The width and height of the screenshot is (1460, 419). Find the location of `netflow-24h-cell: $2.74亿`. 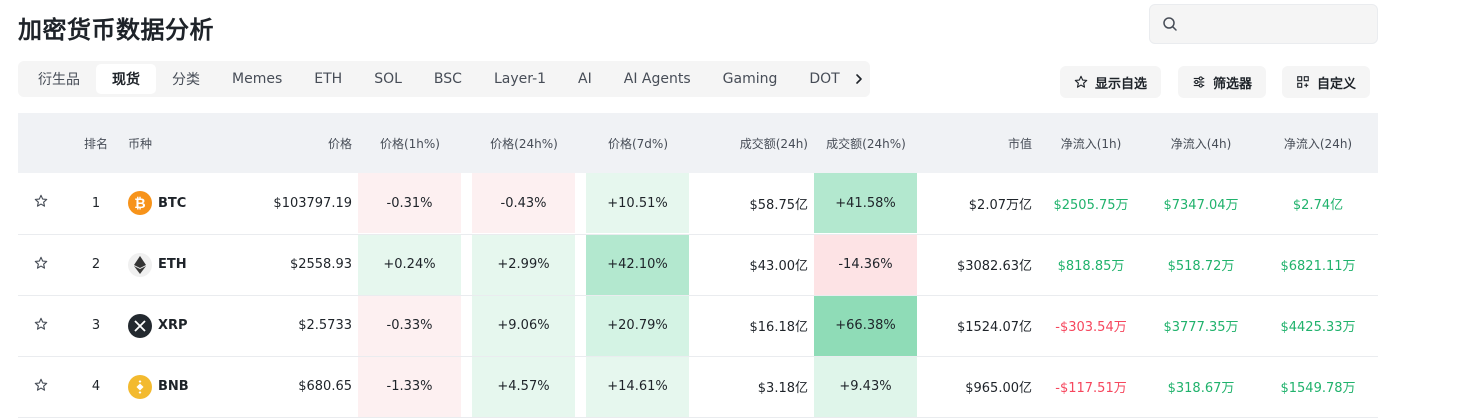

netflow-24h-cell: $2.74亿 is located at coordinates (1318, 205).